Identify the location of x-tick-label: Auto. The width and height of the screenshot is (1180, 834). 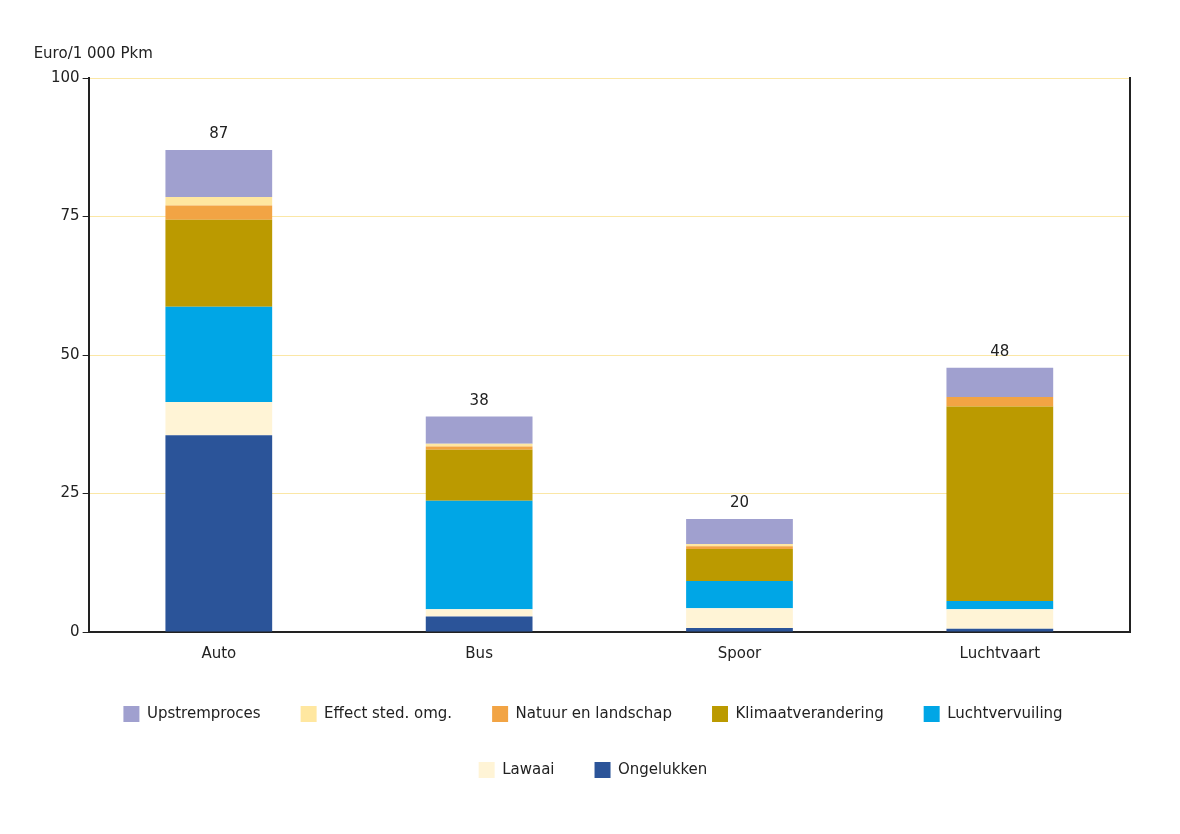
(219, 652).